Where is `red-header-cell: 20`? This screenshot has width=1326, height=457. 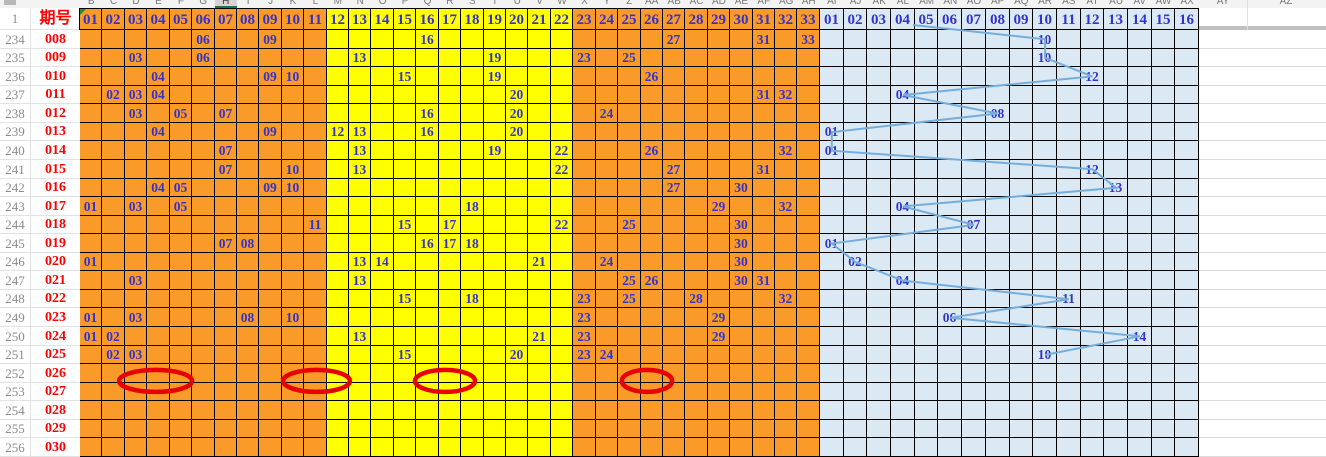
red-header-cell: 20 is located at coordinates (517, 19).